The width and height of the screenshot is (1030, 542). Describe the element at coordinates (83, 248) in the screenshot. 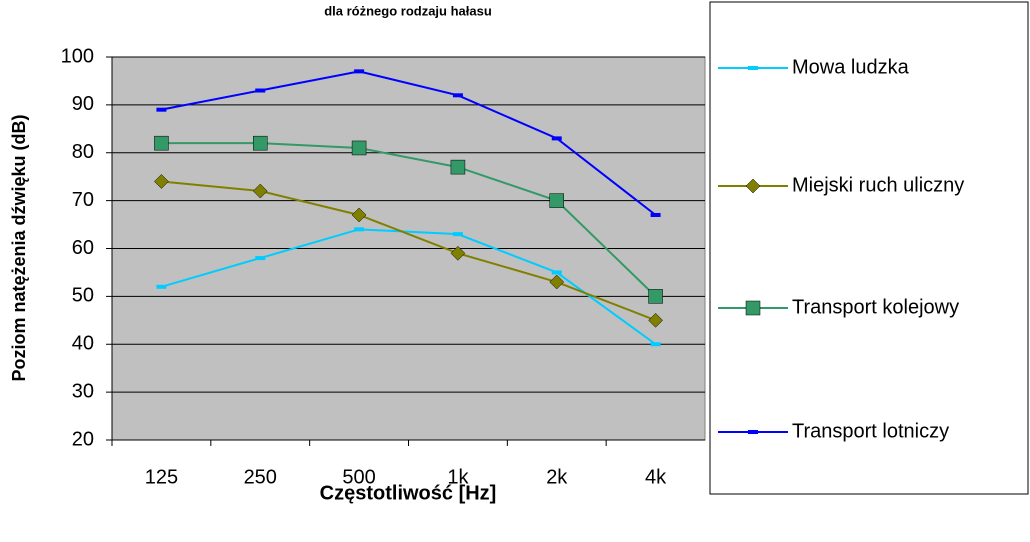

I see `y-tick-label: 60` at that location.